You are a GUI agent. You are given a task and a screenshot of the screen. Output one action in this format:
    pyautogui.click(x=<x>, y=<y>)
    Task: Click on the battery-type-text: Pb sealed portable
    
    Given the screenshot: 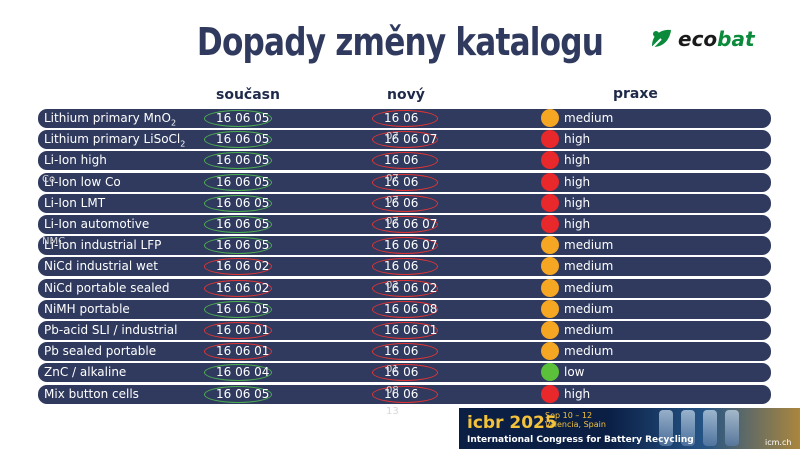 What is the action you would take?
    pyautogui.click(x=100, y=351)
    